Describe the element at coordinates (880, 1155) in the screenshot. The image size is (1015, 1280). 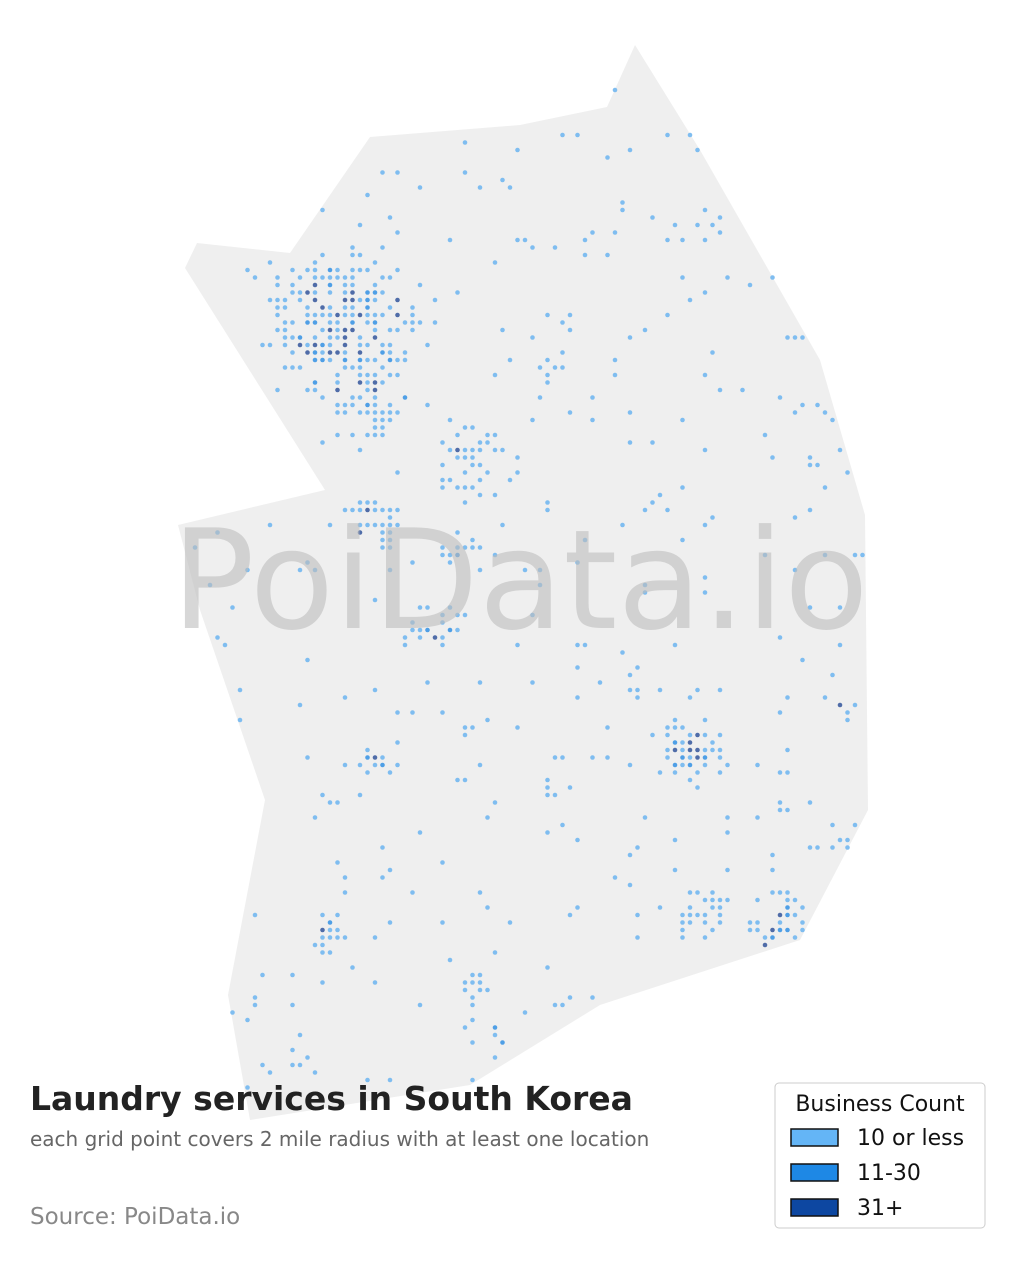
I see `legend-box` at that location.